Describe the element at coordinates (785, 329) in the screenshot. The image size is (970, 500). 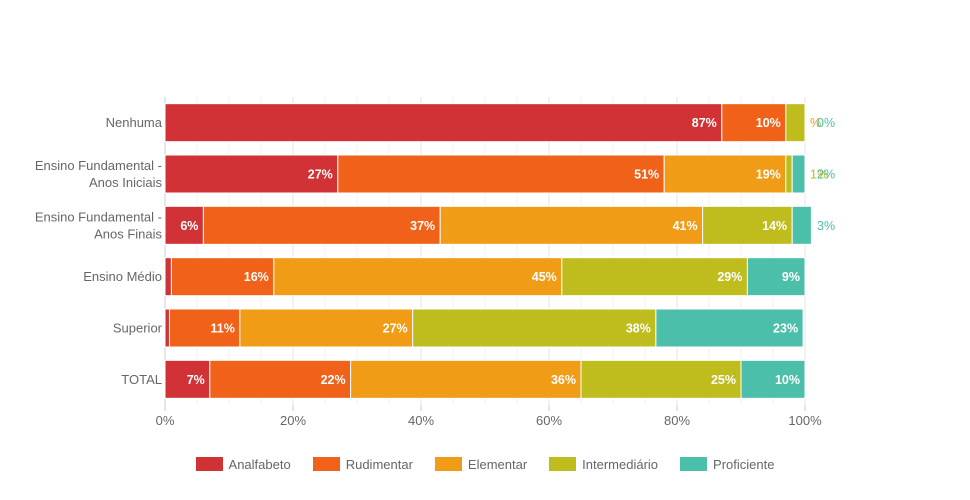
I see `data-label: 23%` at that location.